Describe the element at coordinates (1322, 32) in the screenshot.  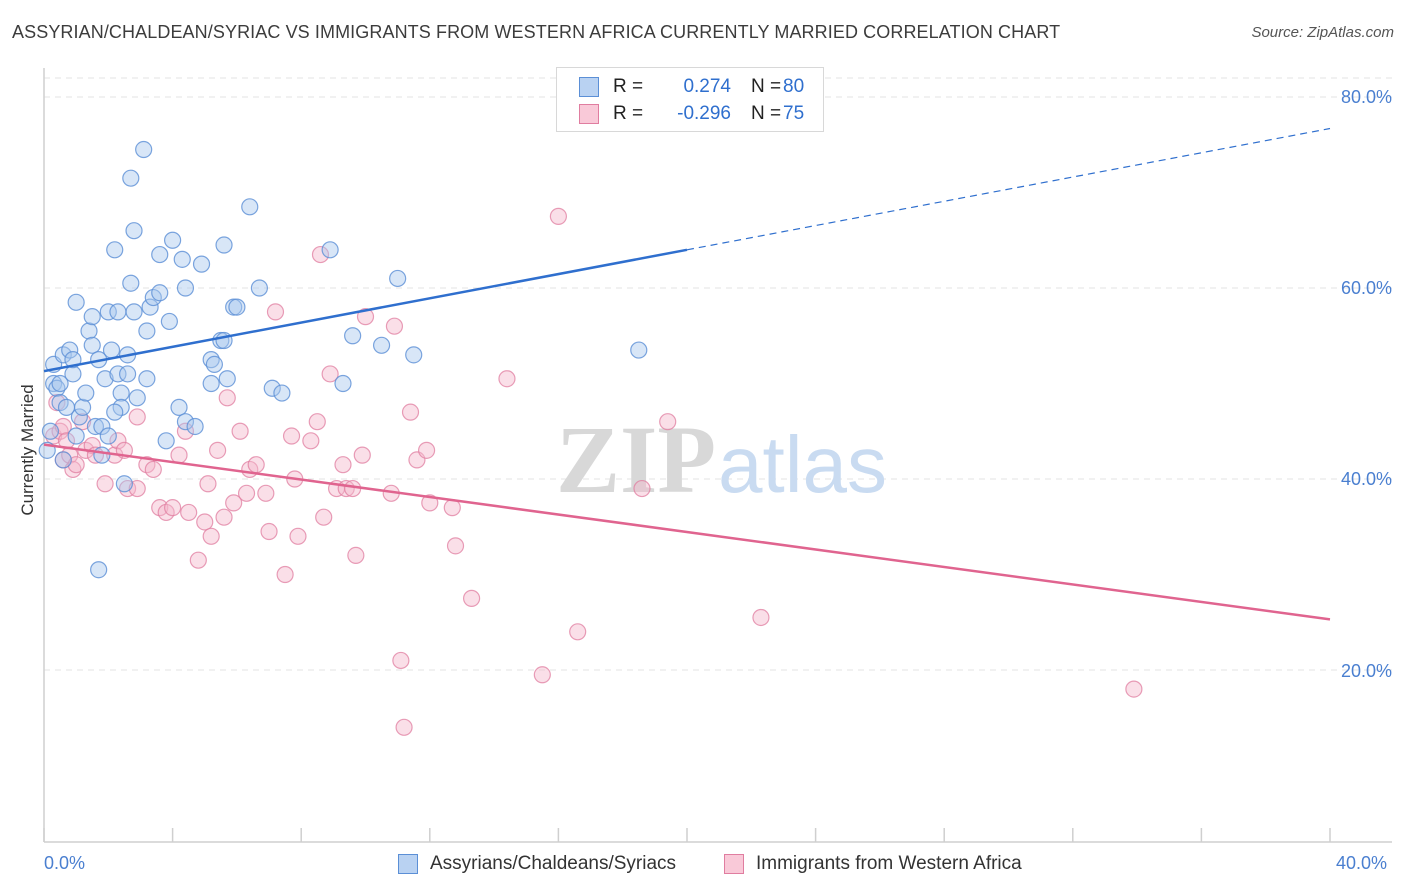
I see `source-label: Source: ZipAtlas.com` at that location.